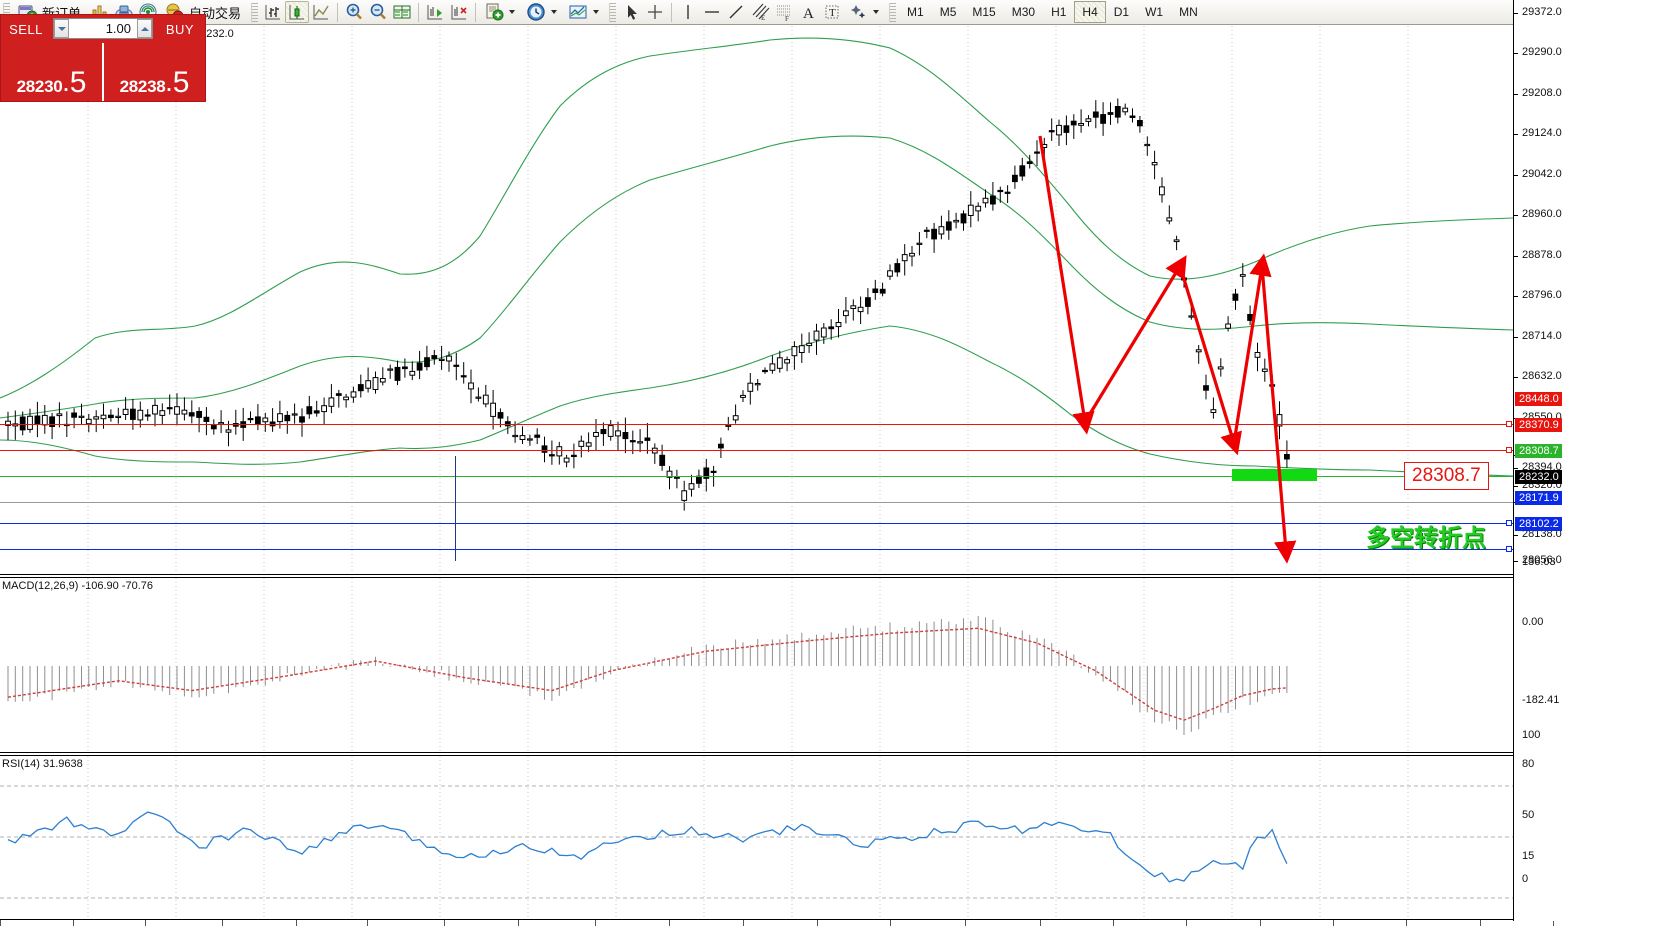 The image size is (1661, 947). Describe the element at coordinates (876, 12) in the screenshot. I see `objects-dropdown-caret` at that location.